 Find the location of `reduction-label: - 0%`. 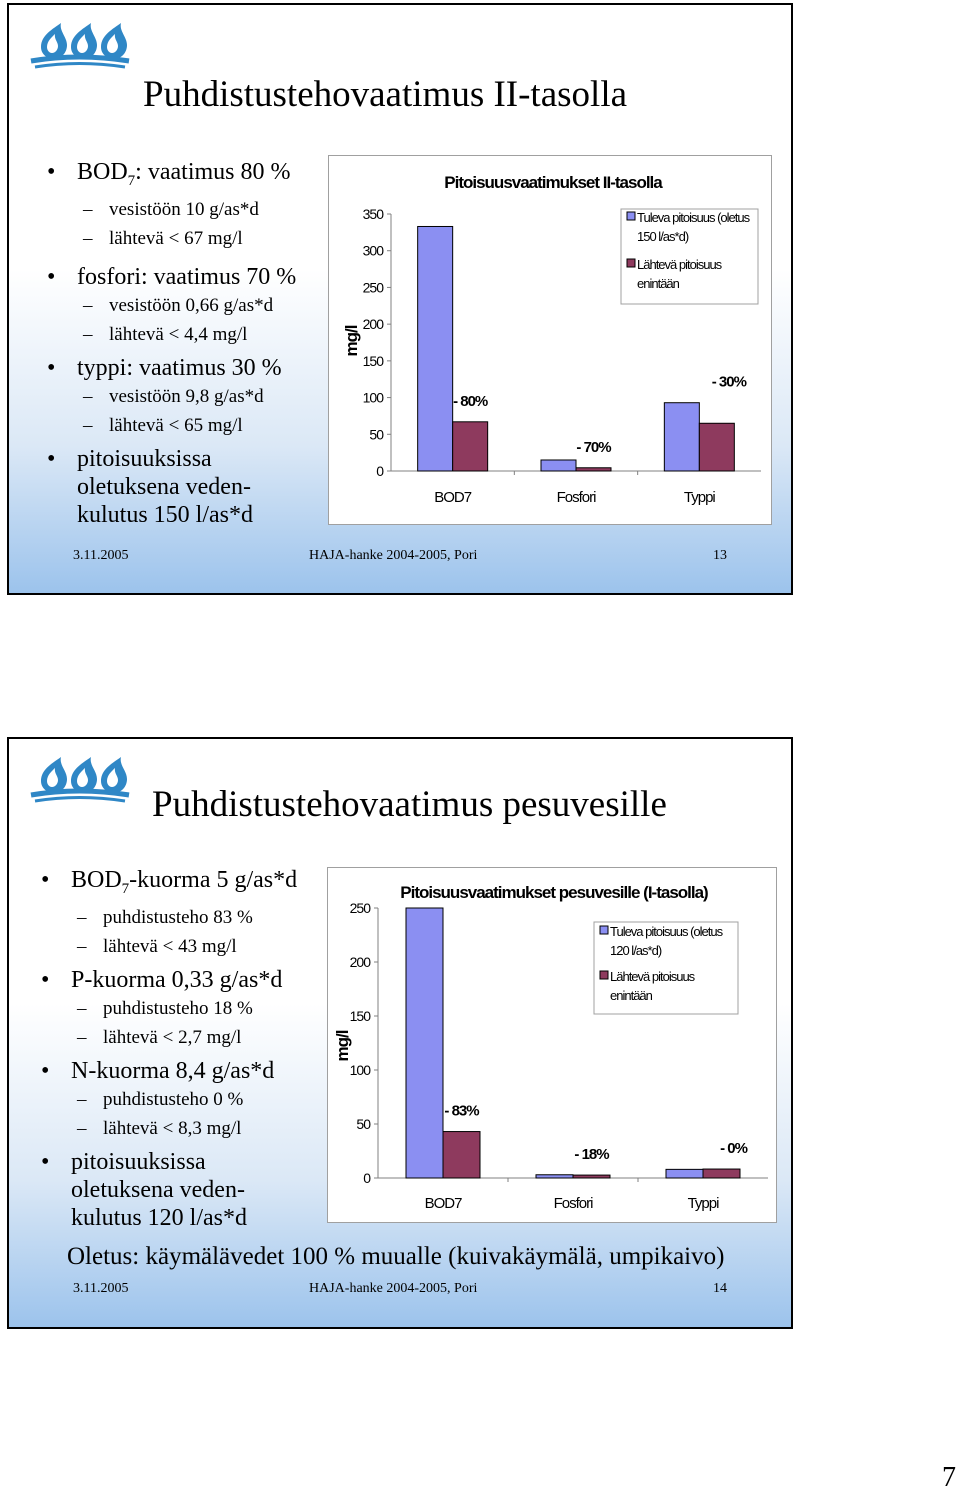

reduction-label: - 0% is located at coordinates (734, 1148).